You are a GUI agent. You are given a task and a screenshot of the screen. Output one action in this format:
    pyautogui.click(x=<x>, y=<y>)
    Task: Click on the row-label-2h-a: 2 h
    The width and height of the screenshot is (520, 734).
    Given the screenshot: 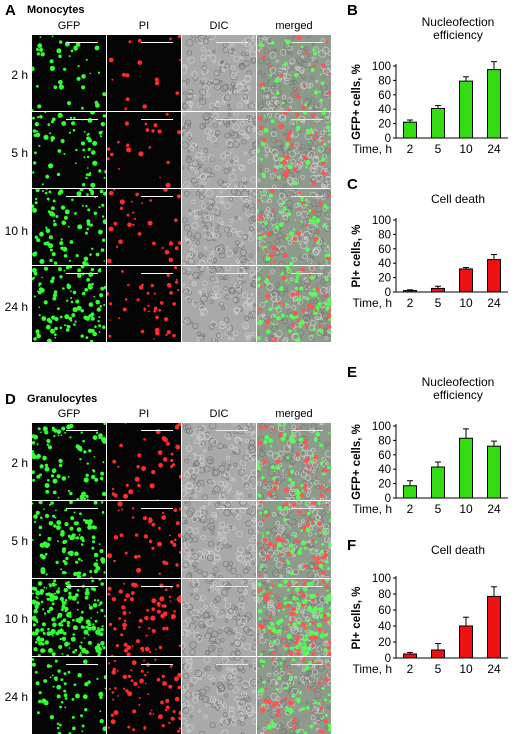 What is the action you would take?
    pyautogui.click(x=15, y=75)
    